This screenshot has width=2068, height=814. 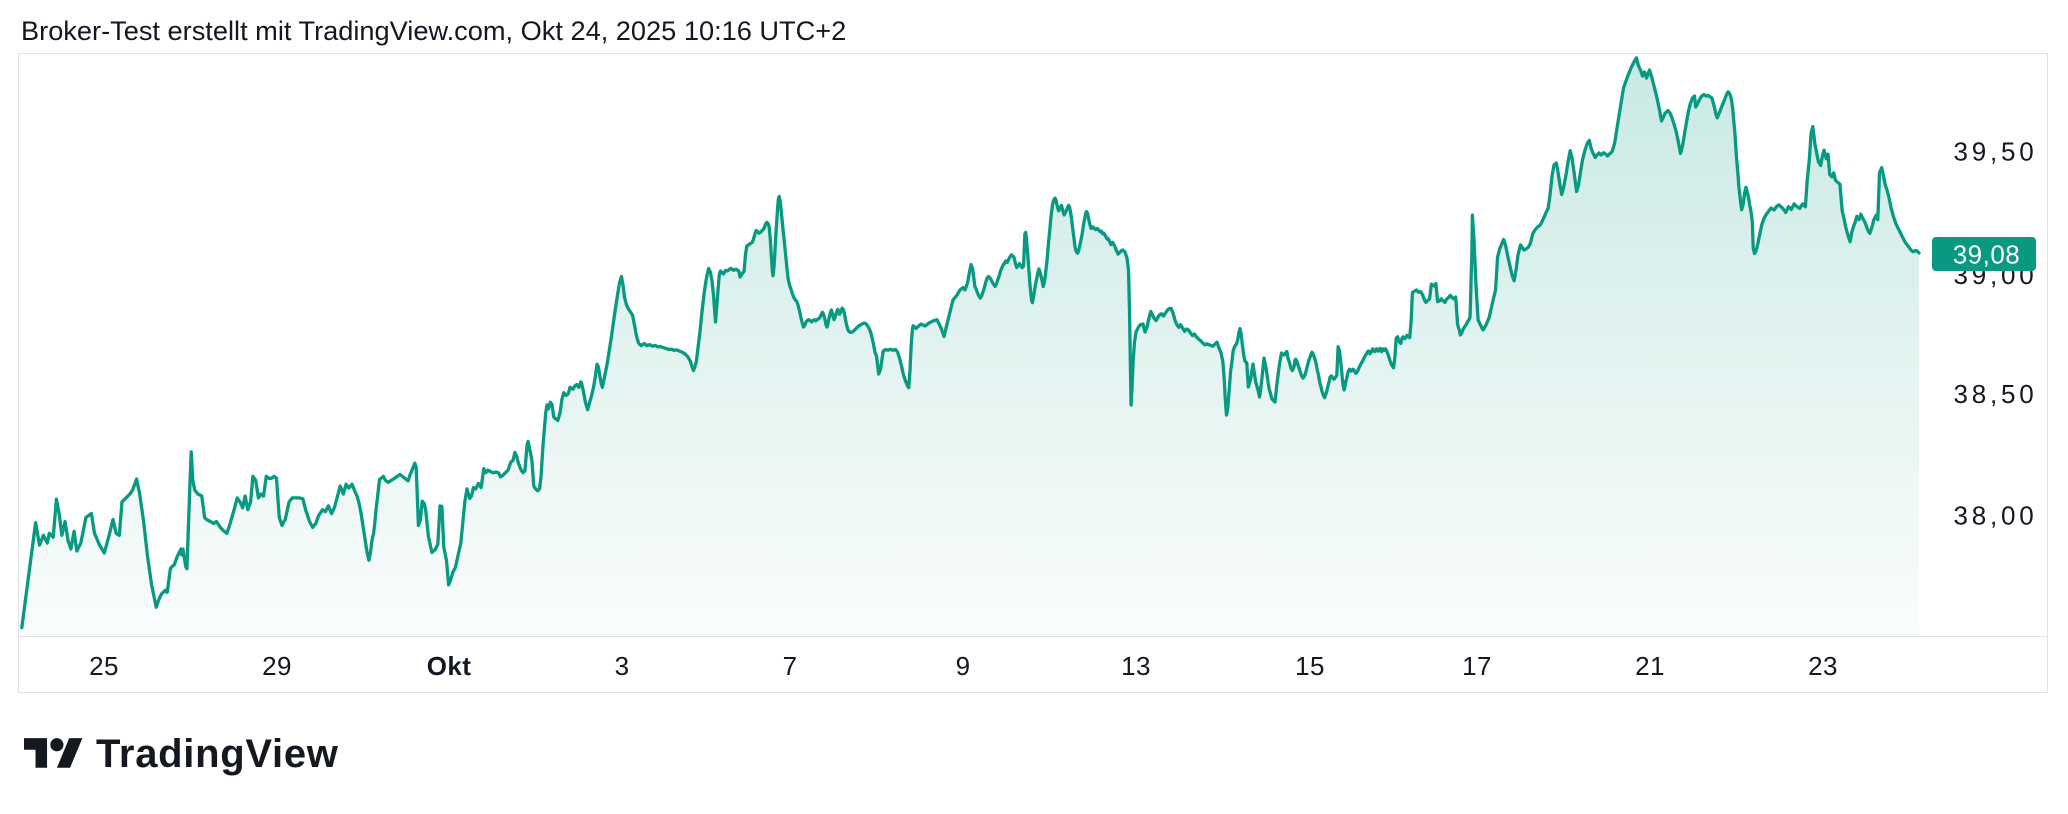 What do you see at coordinates (449, 666) in the screenshot?
I see `svg-text: Okt` at bounding box center [449, 666].